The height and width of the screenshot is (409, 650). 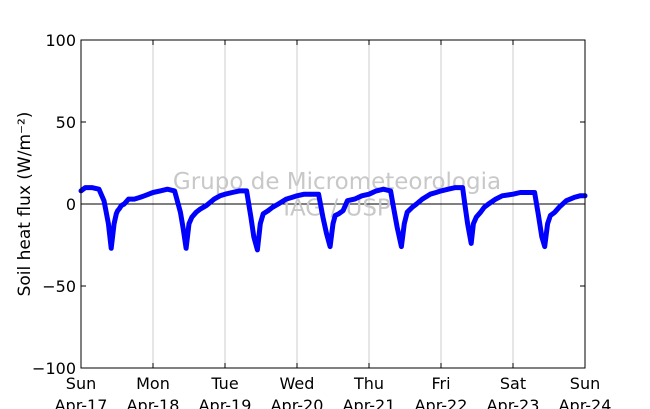 What do you see at coordinates (71, 204) in the screenshot?
I see `y-tick-label-2: 0` at bounding box center [71, 204].